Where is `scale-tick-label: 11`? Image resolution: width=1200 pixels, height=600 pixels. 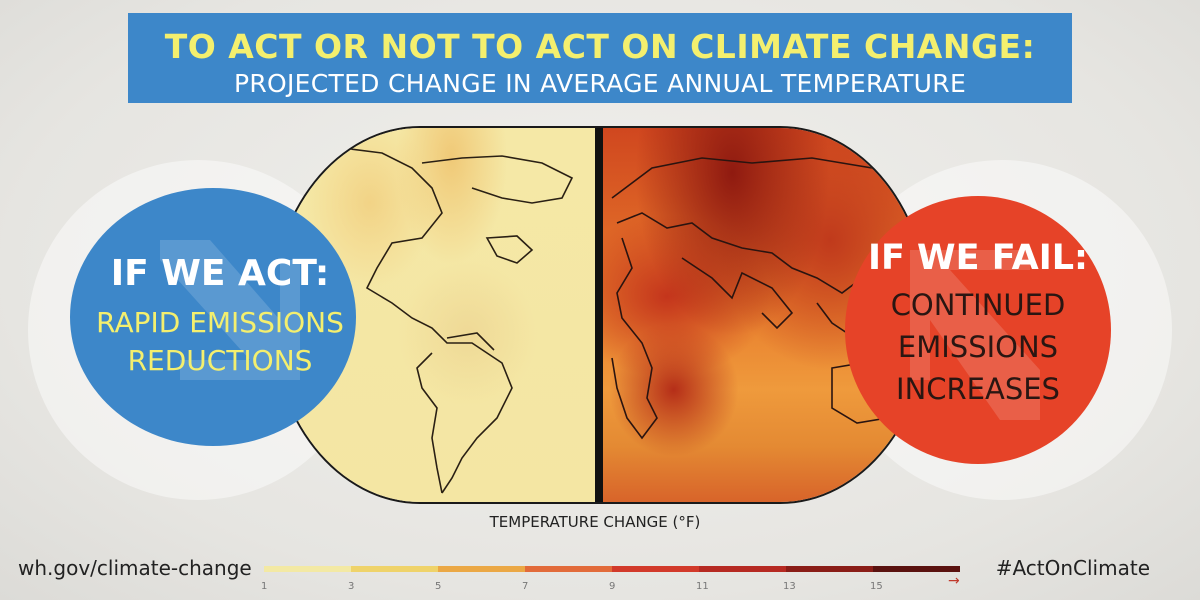
scale-tick-label: 11 is located at coordinates (702, 586).